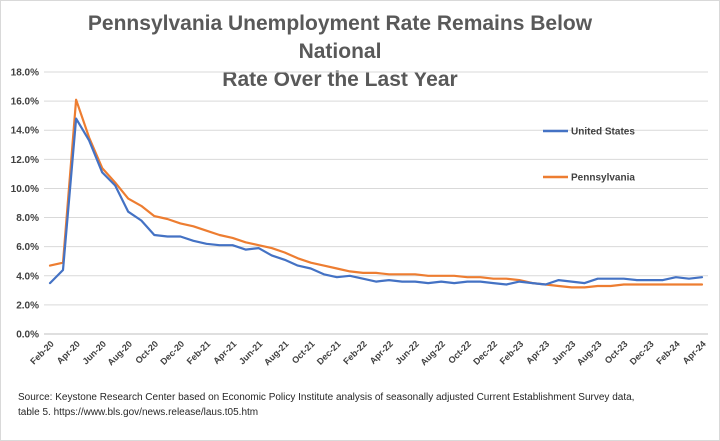 The width and height of the screenshot is (720, 441). I want to click on x-tick-label: Aug-23, so click(589, 353).